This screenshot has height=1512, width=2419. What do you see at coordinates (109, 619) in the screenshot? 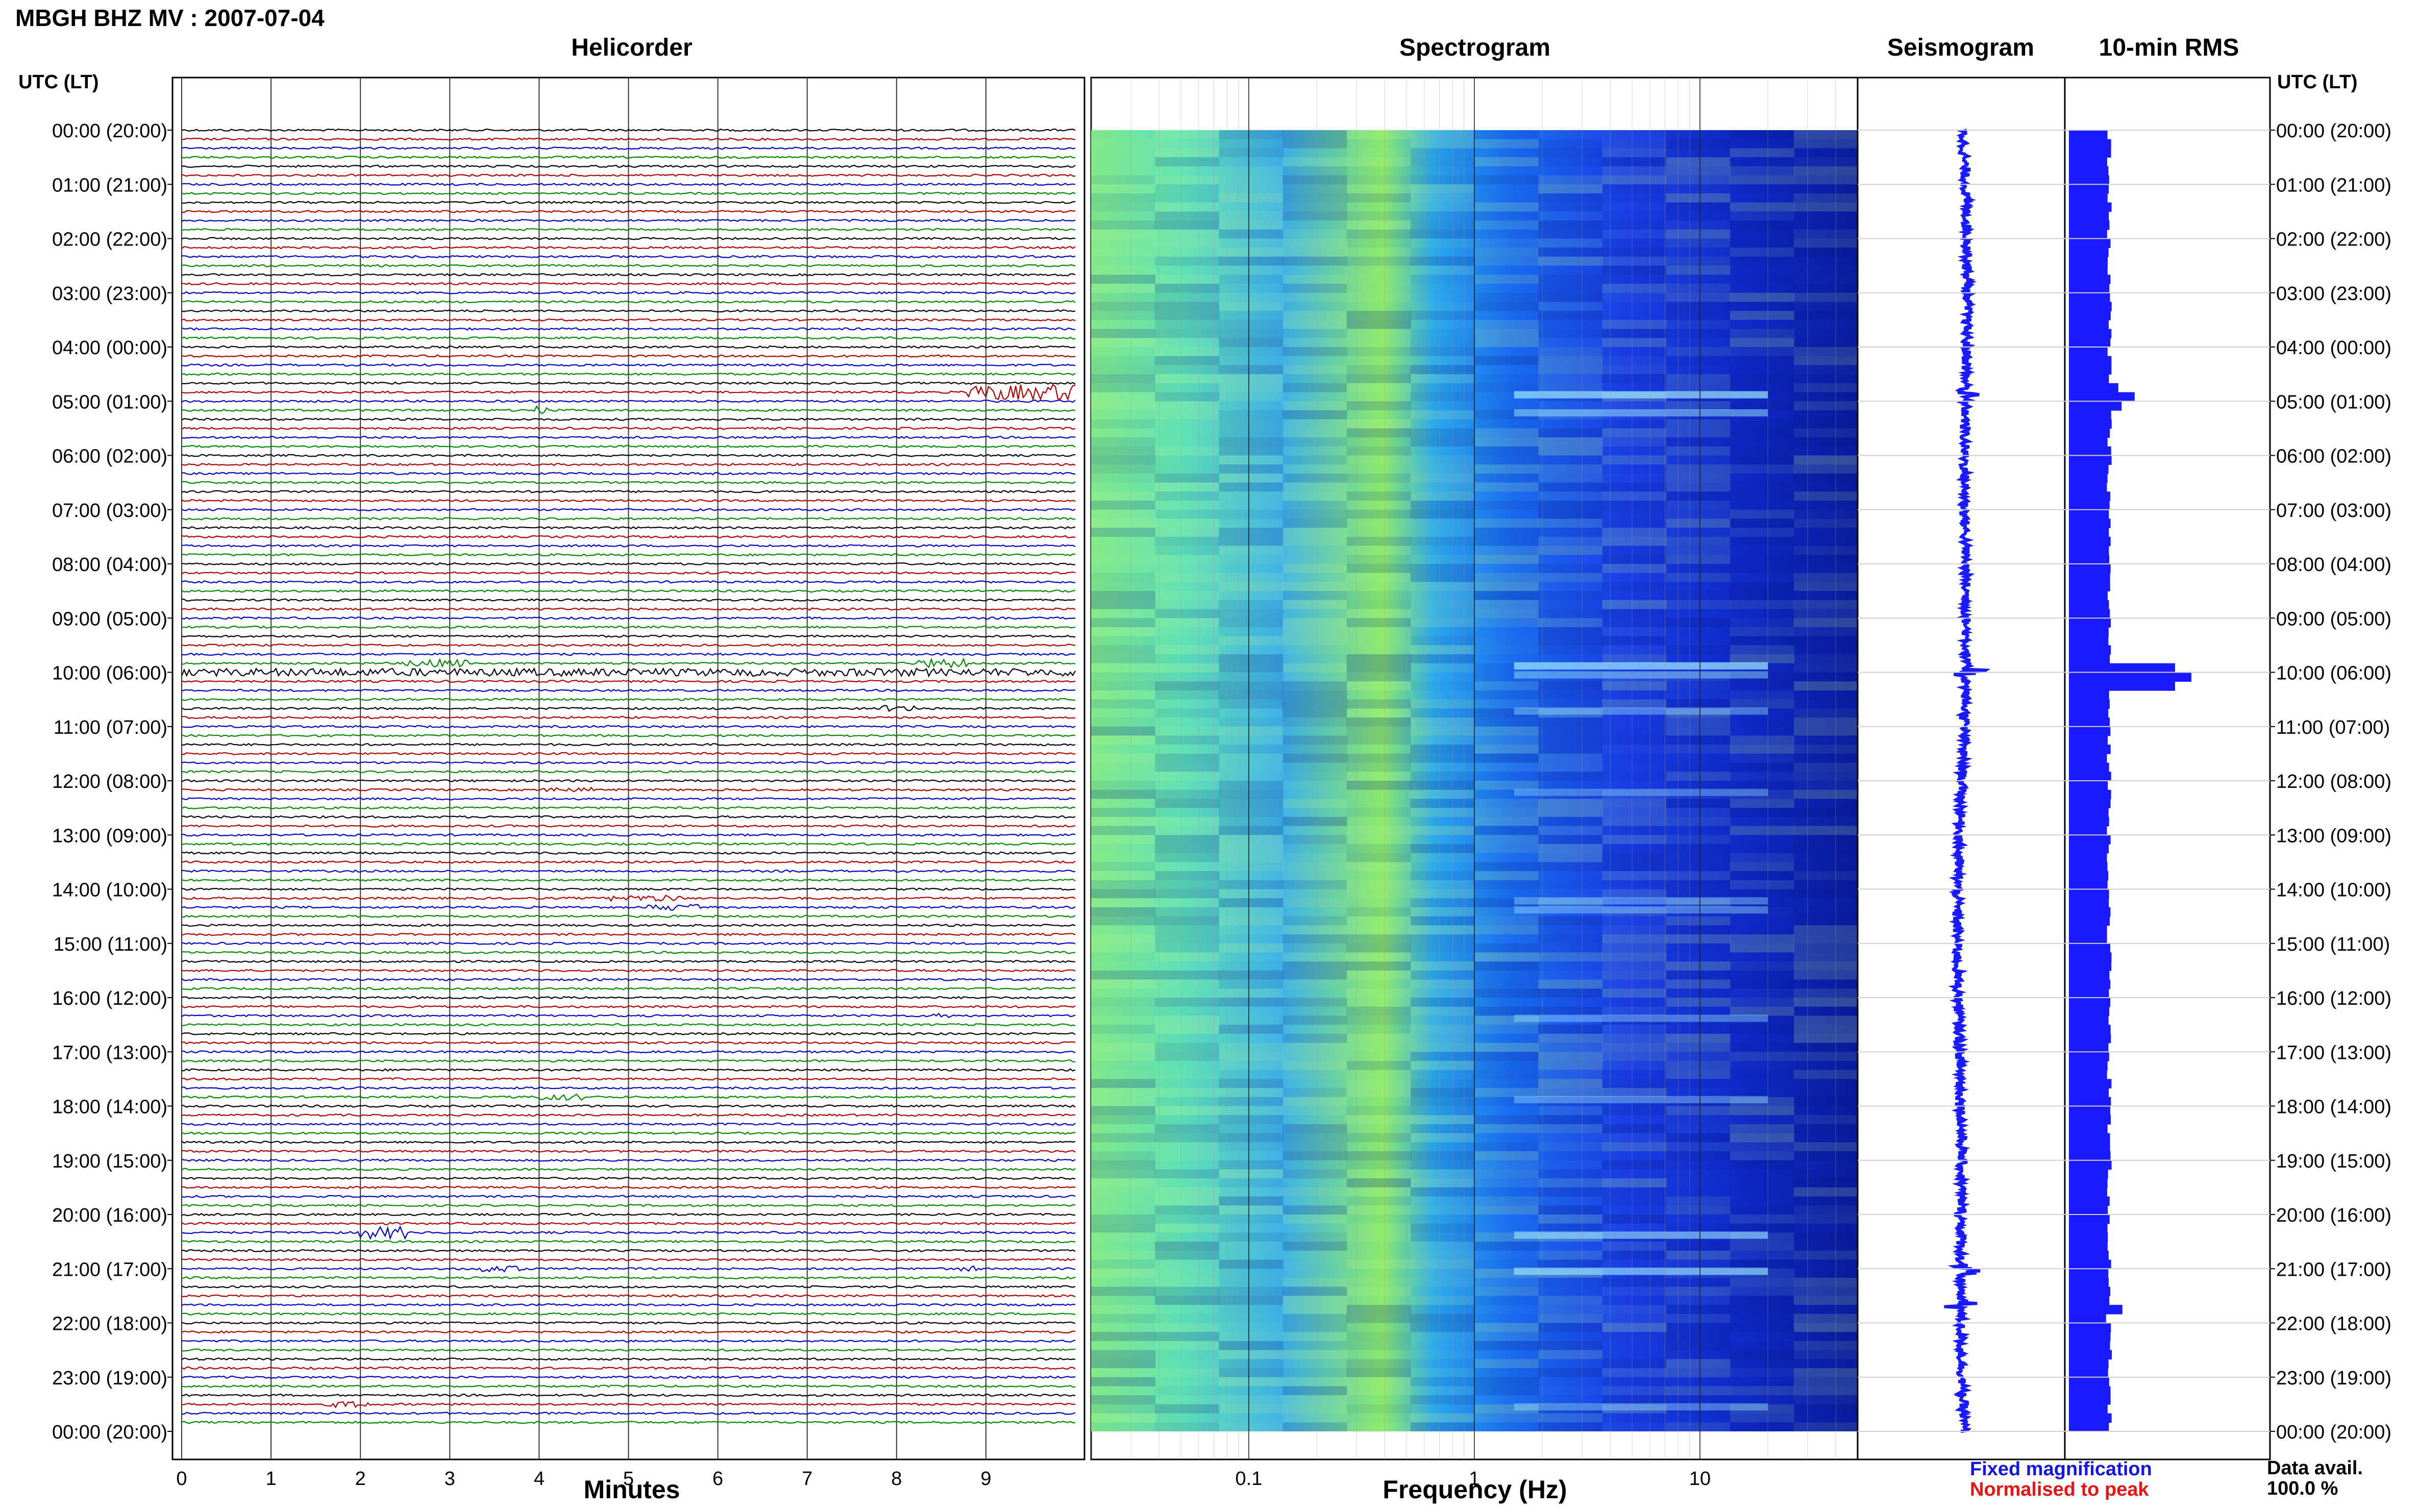
I see `hour-label-left: 09:00 (05:00)` at bounding box center [109, 619].